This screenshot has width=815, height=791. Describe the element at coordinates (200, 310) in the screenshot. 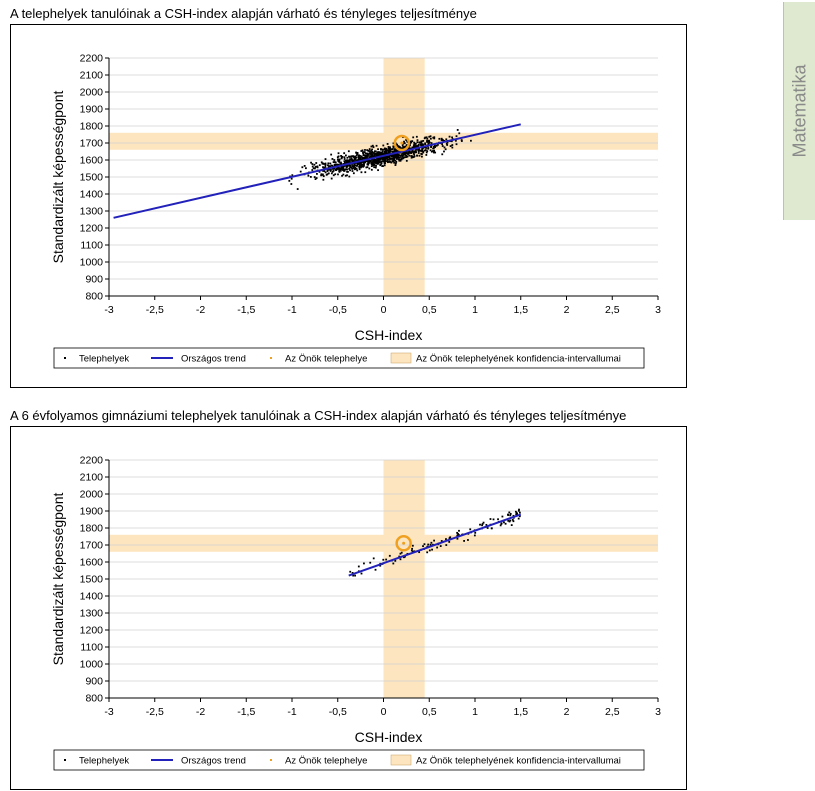

I see `x-tick-label: -2` at that location.